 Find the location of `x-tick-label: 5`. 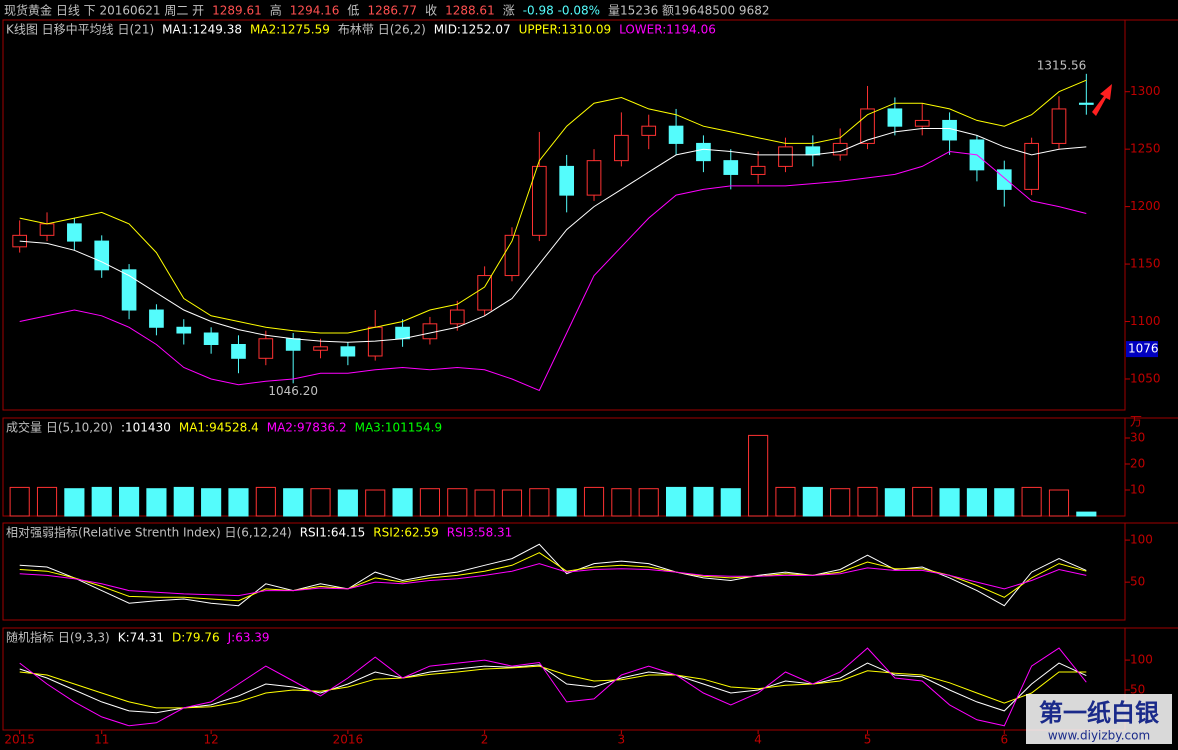

x-tick-label: 5 is located at coordinates (868, 740).